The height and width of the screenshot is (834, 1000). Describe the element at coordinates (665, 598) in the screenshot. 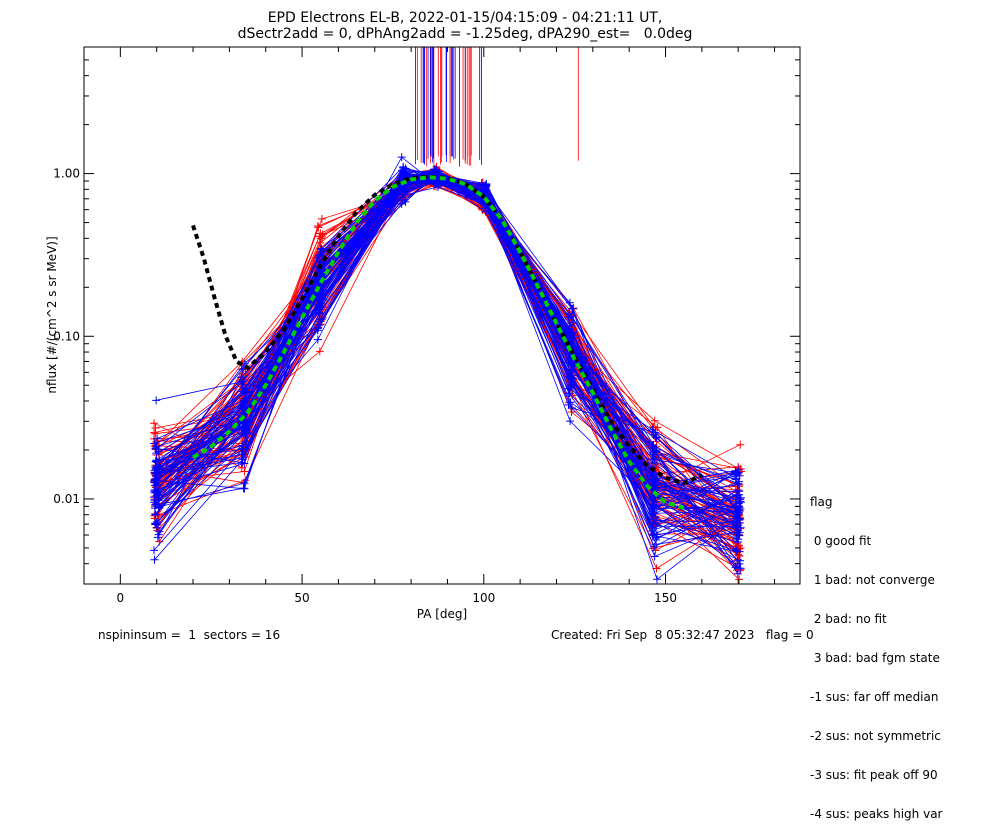

I see `x-tick-label: 150` at that location.